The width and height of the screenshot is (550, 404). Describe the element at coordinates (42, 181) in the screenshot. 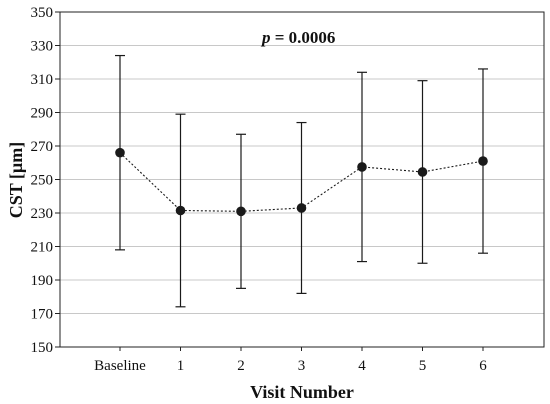

I see `y-tick-label: 250` at that location.